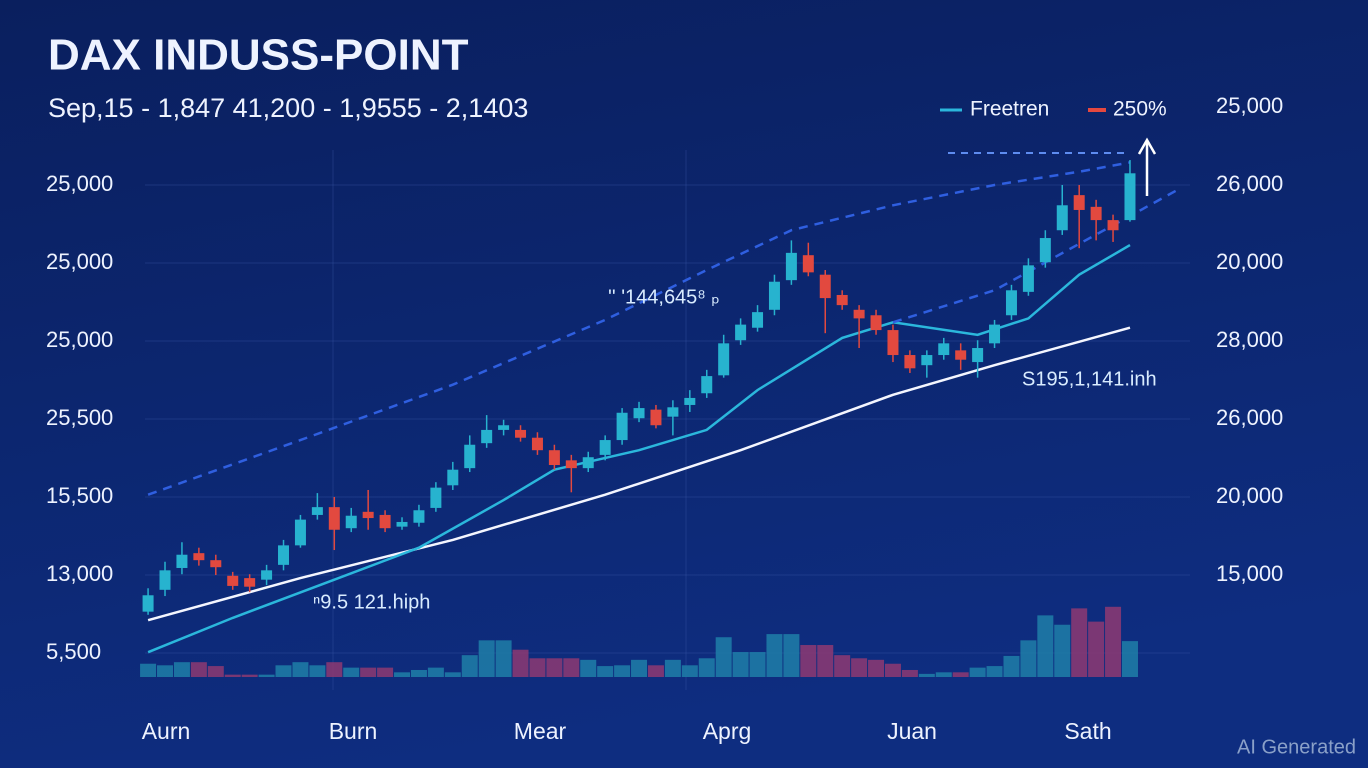 The width and height of the screenshot is (1368, 768). I want to click on y-tick-label: 13,000, so click(79, 573).